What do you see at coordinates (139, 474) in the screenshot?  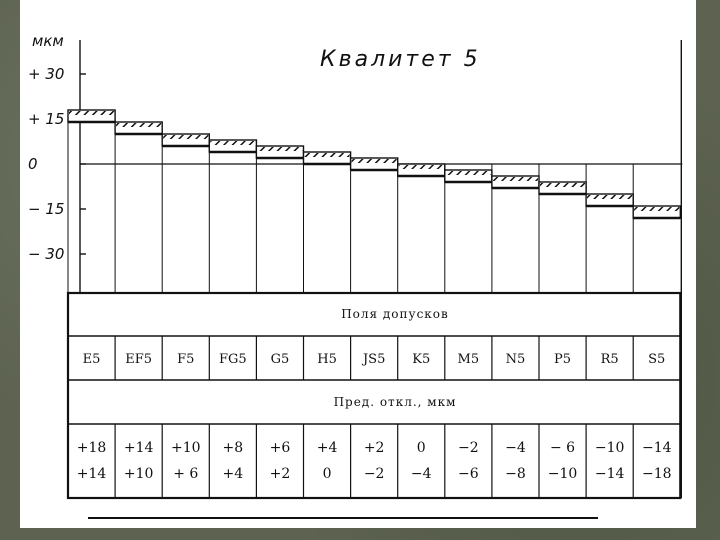 I see `lower-deviation-EF5: +10` at bounding box center [139, 474].